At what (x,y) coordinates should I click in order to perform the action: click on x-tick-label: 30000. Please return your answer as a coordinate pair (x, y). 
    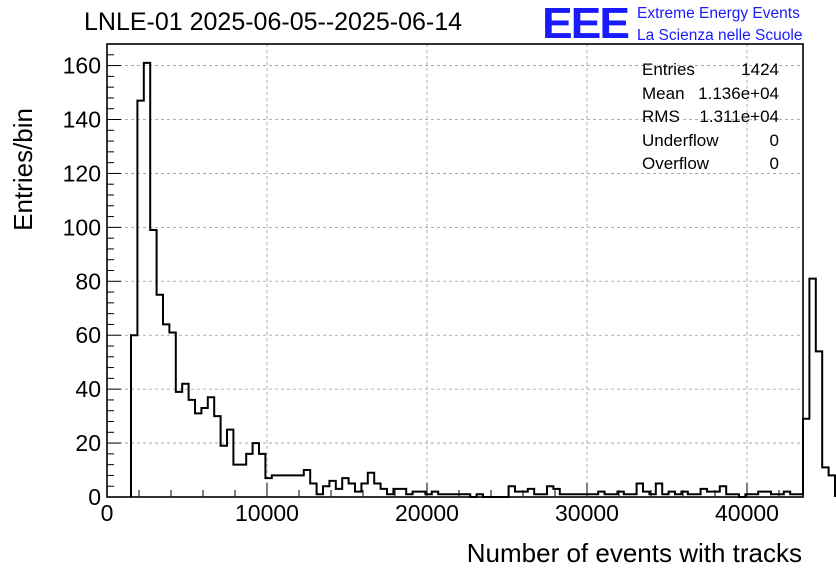
    Looking at the image, I should click on (587, 513).